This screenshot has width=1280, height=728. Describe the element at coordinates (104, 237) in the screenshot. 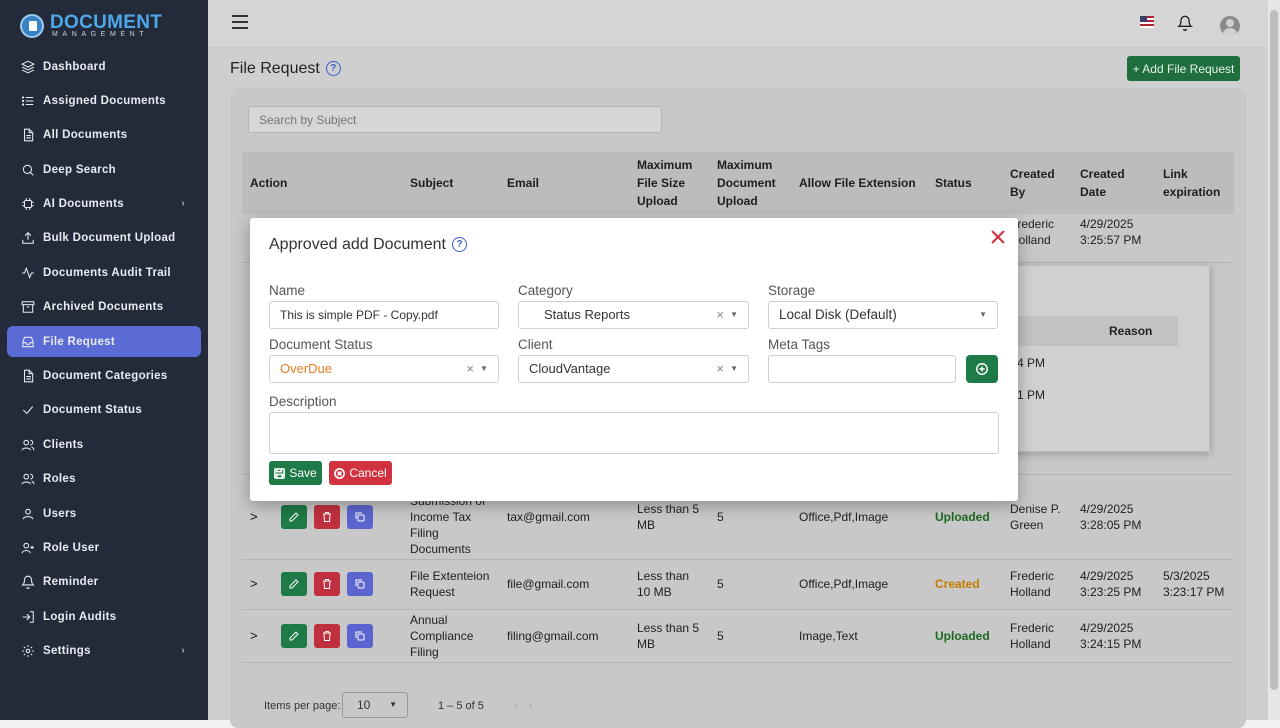

I see `sidebar-item-bulk-document-upload: Bulk Document Upload` at that location.